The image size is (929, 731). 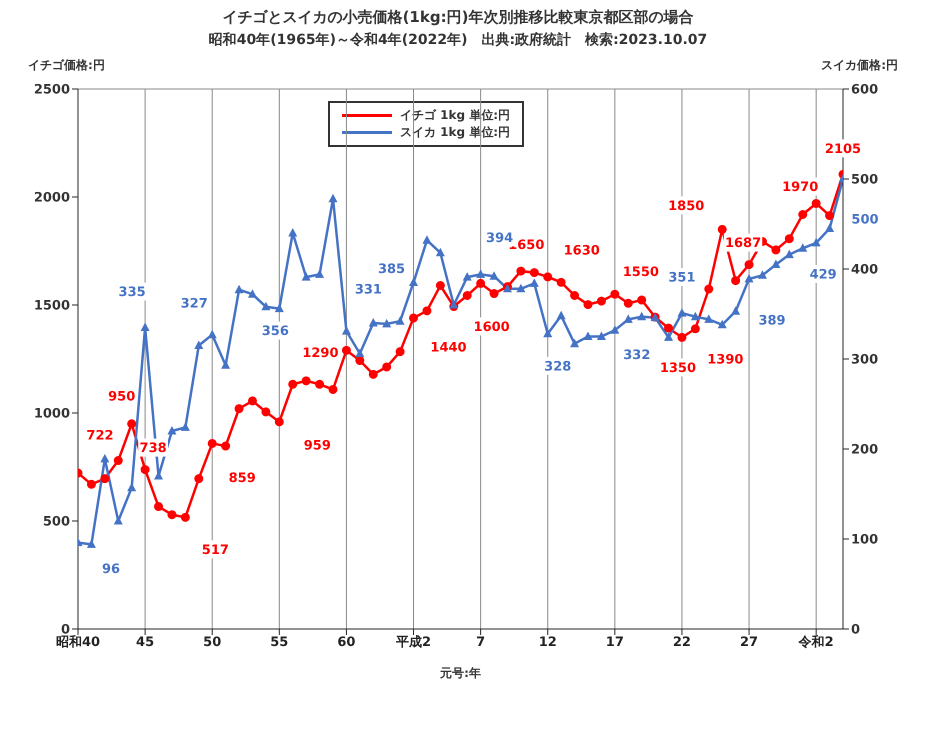 What do you see at coordinates (317, 446) in the screenshot?
I see `data-label: 959` at bounding box center [317, 446].